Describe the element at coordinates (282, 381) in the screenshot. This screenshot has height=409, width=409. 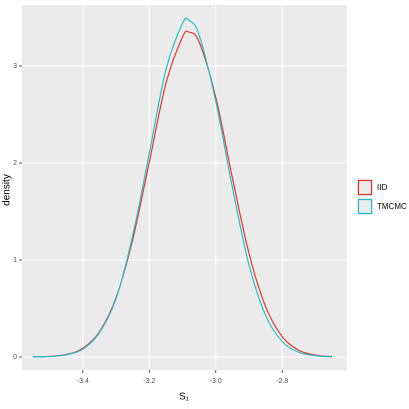
I see `x-tick-label: -2.8` at that location.